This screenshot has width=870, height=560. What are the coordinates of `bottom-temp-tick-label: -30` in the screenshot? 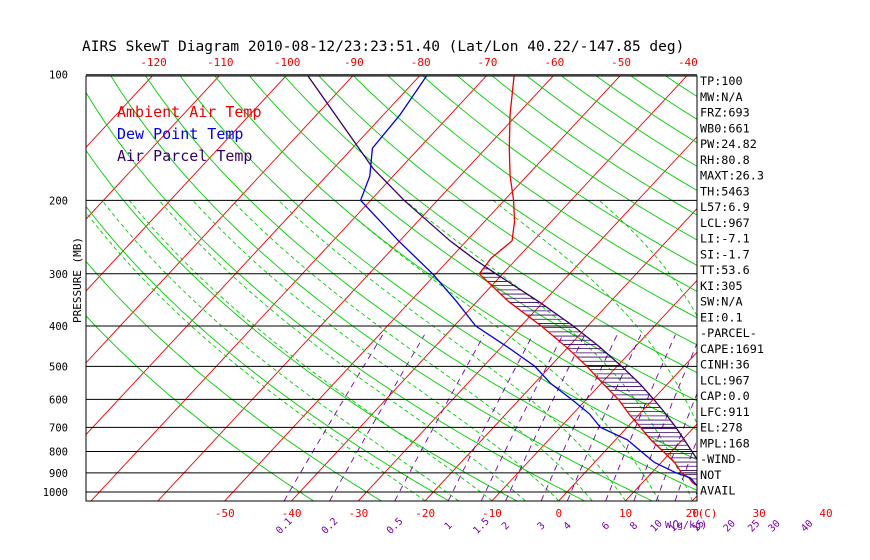 It's located at (358, 513).